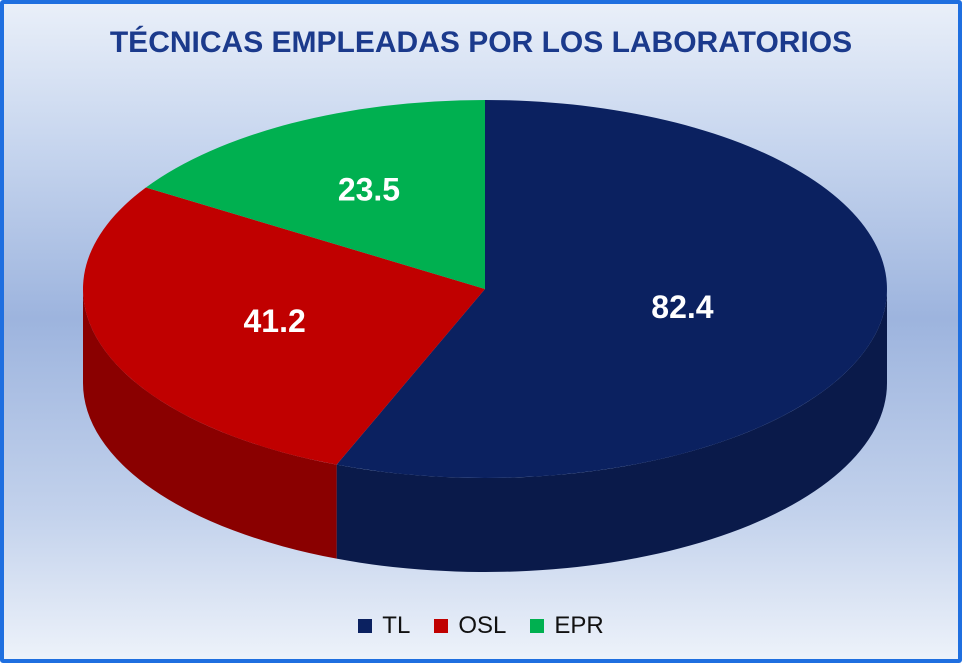 The image size is (970, 667). Describe the element at coordinates (274, 321) in the screenshot. I see `data-label-osl: 41.2` at that location.